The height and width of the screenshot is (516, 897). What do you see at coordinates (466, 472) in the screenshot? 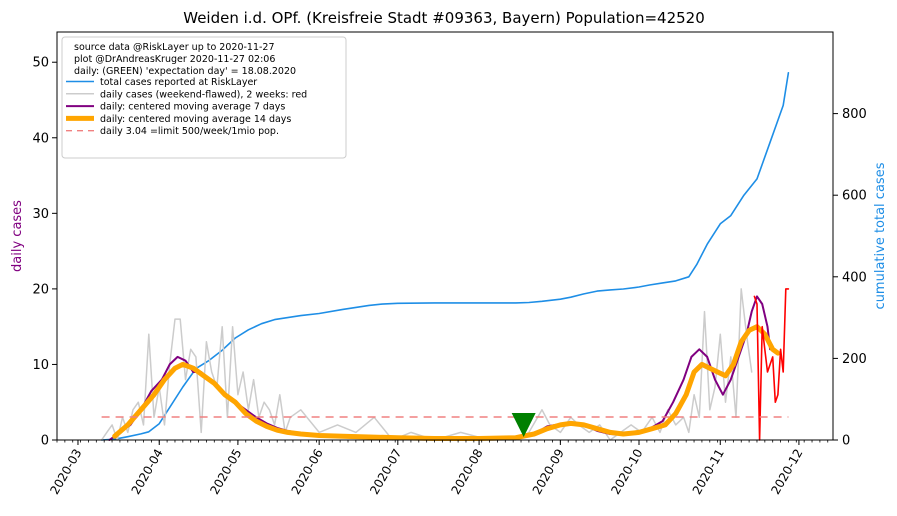
I see `x-tick-label: 2020-08` at bounding box center [466, 472].